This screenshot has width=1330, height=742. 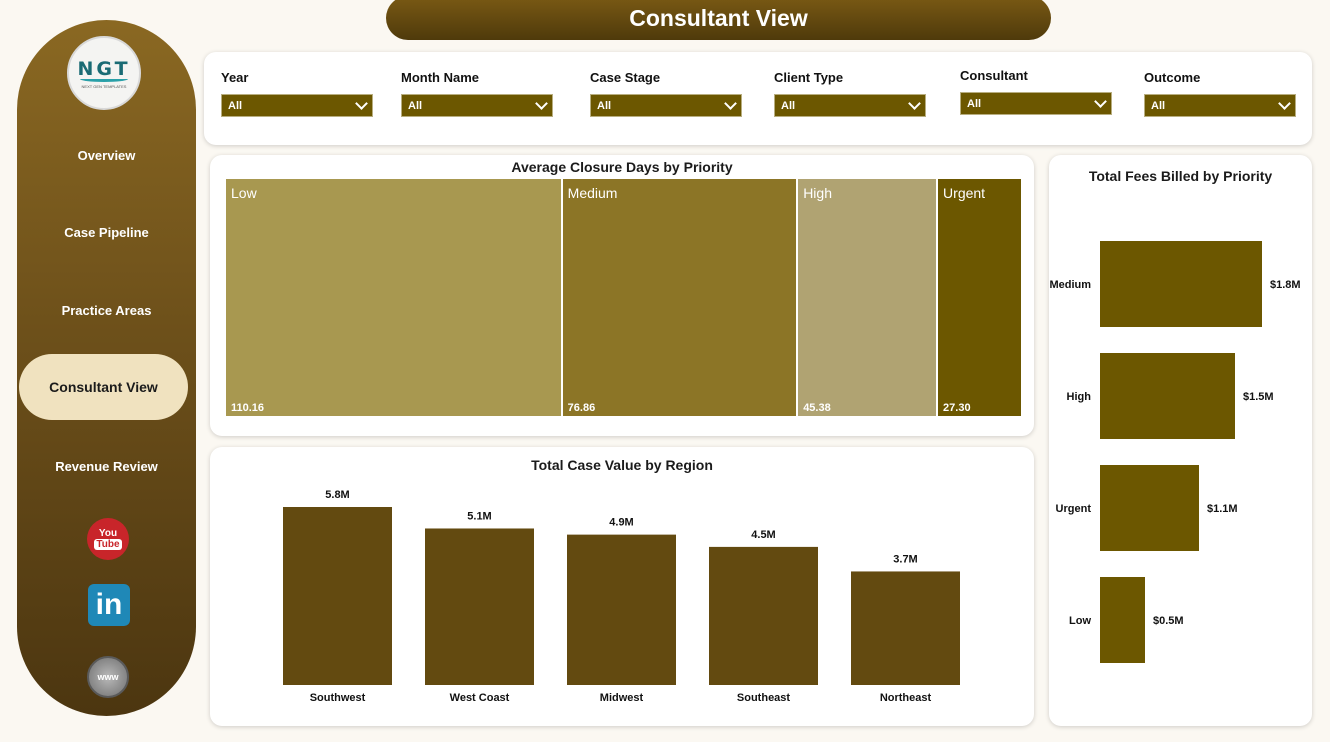 What do you see at coordinates (108, 533) in the screenshot?
I see `youtube-text-top: You` at bounding box center [108, 533].